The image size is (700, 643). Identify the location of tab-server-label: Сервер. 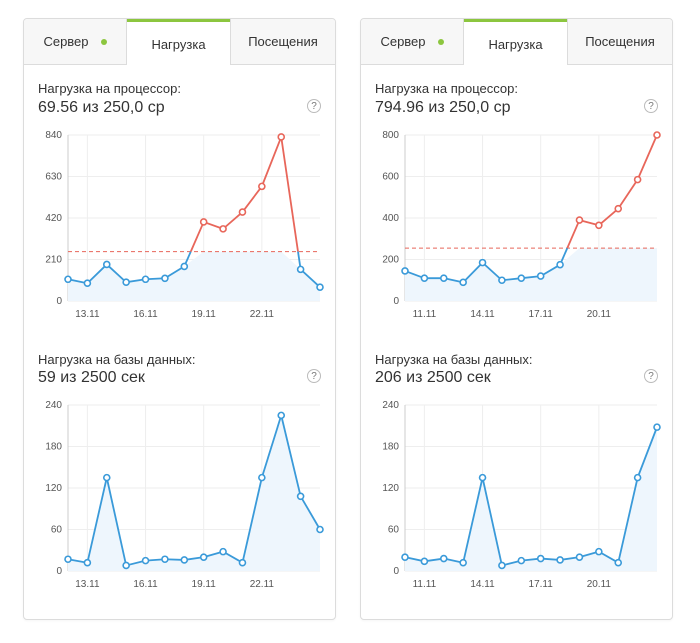
(403, 41).